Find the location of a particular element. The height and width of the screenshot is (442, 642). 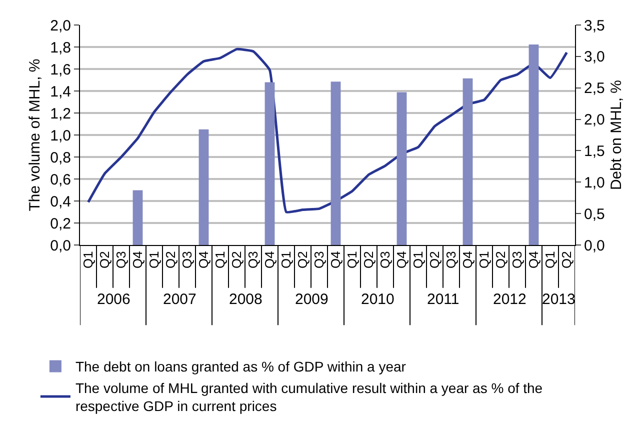

text: 2011 is located at coordinates (443, 299).